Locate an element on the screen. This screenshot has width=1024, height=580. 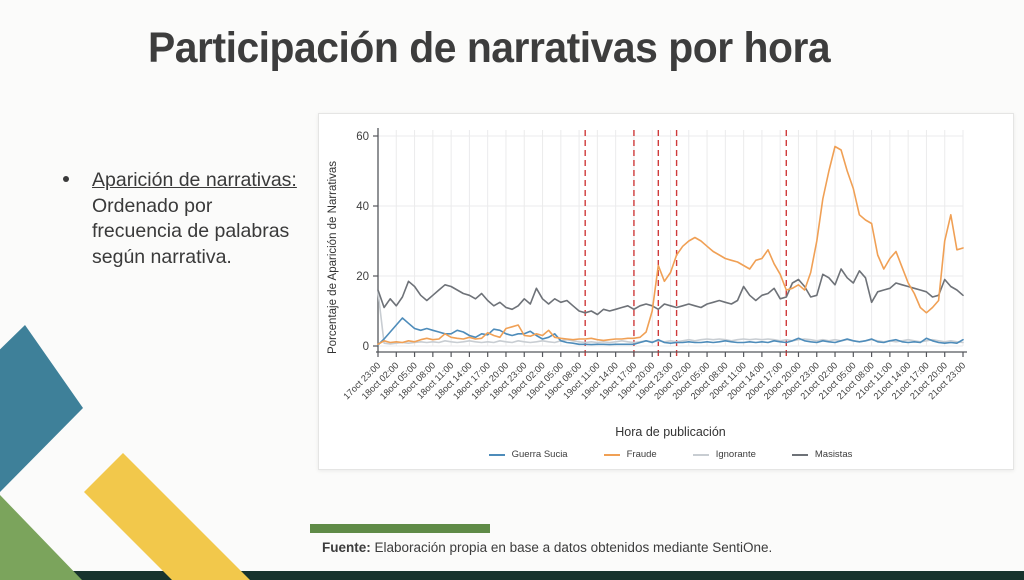
series-line-masistas is located at coordinates (670, 292).